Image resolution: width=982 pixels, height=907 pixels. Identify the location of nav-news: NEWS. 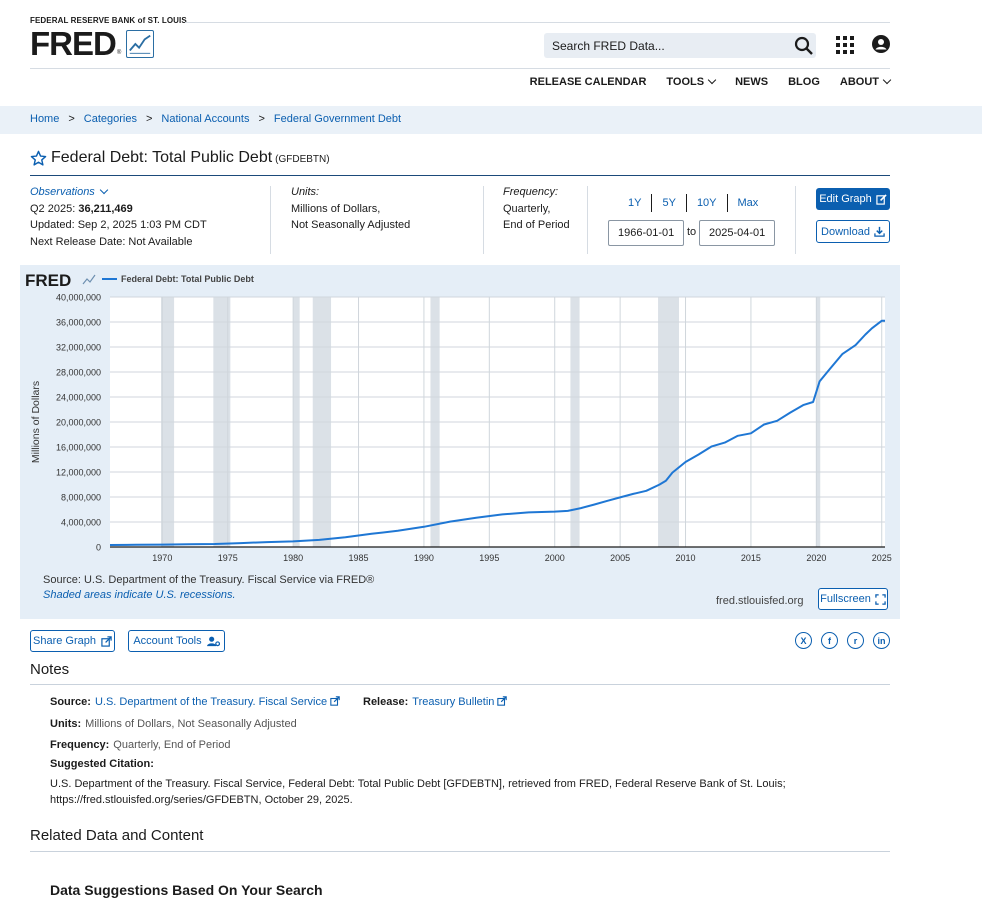
(751, 82).